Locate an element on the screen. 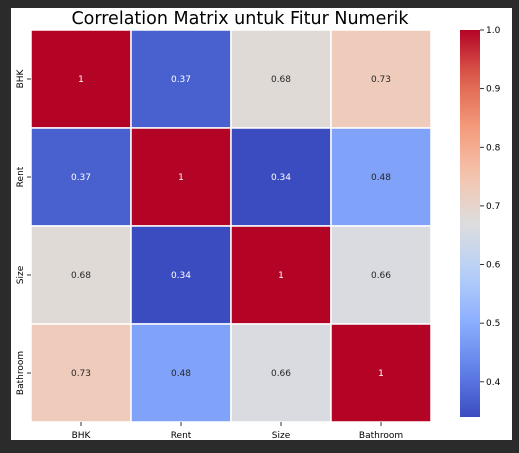 Image resolution: width=519 pixels, height=453 pixels. y-tick-label: Size is located at coordinates (21, 274).